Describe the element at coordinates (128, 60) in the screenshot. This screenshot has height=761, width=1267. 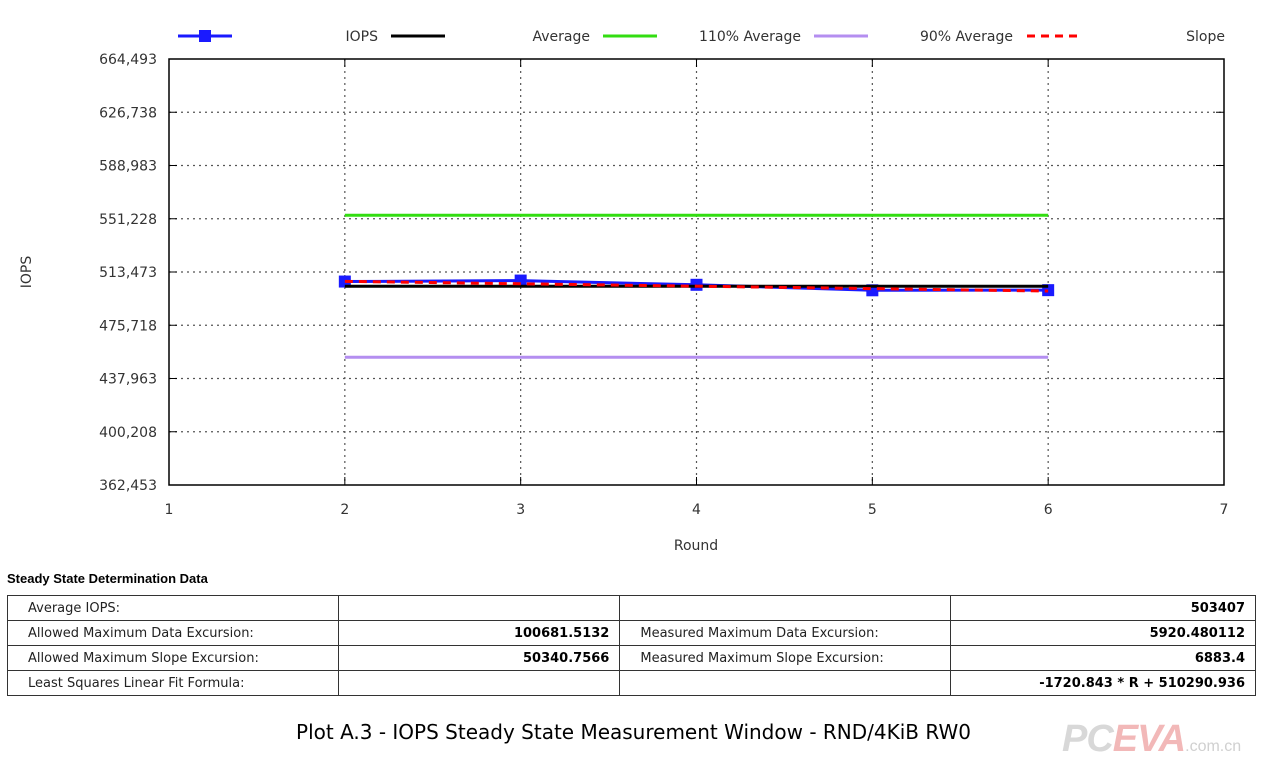
I see `y-tick-label: 664,493` at that location.